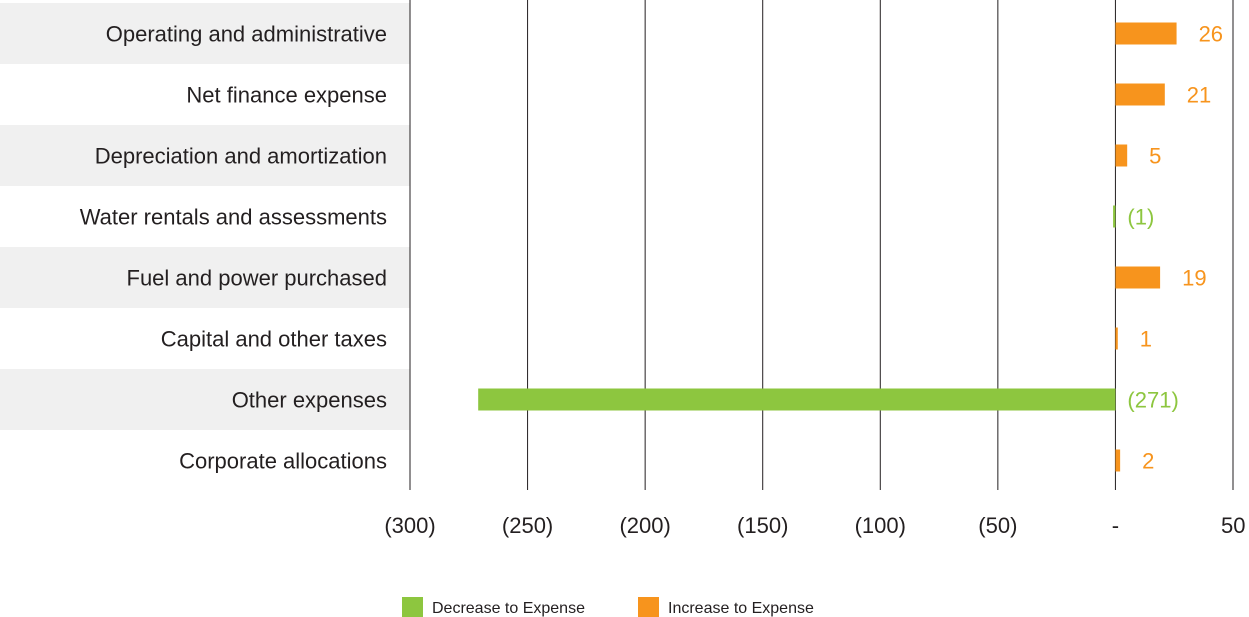 Image resolution: width=1249 pixels, height=617 pixels. I want to click on x-tick-label: (250), so click(527, 525).